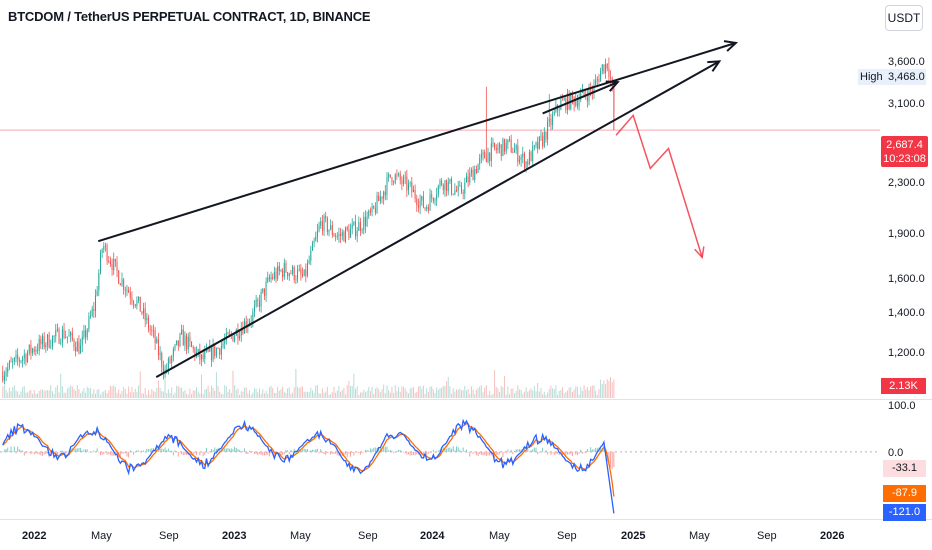 This screenshot has width=932, height=550. I want to click on currency-badge: USDT, so click(904, 18).